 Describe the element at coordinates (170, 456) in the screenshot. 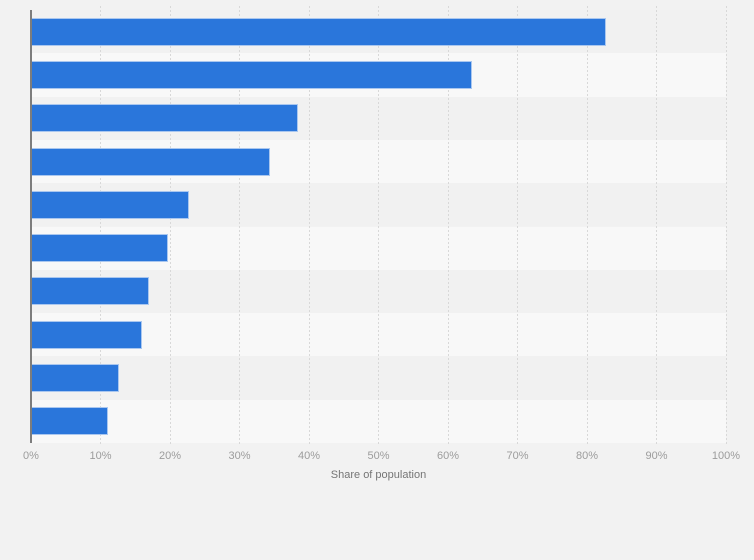

I see `x-tick-label: 20%` at that location.